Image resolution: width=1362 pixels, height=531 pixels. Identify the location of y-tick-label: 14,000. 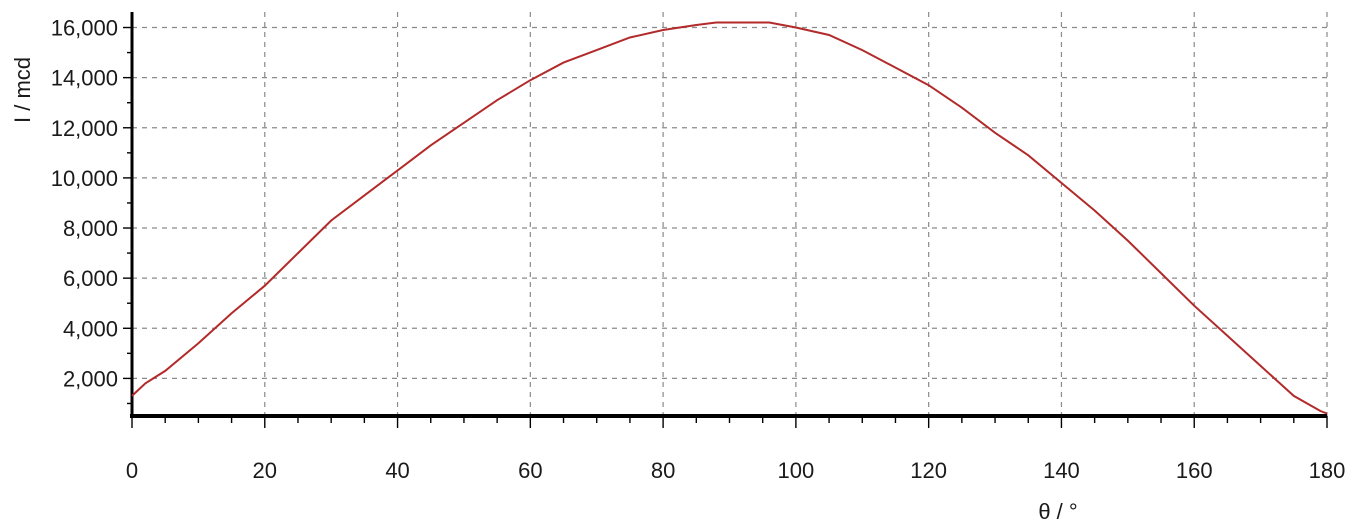
(84, 78).